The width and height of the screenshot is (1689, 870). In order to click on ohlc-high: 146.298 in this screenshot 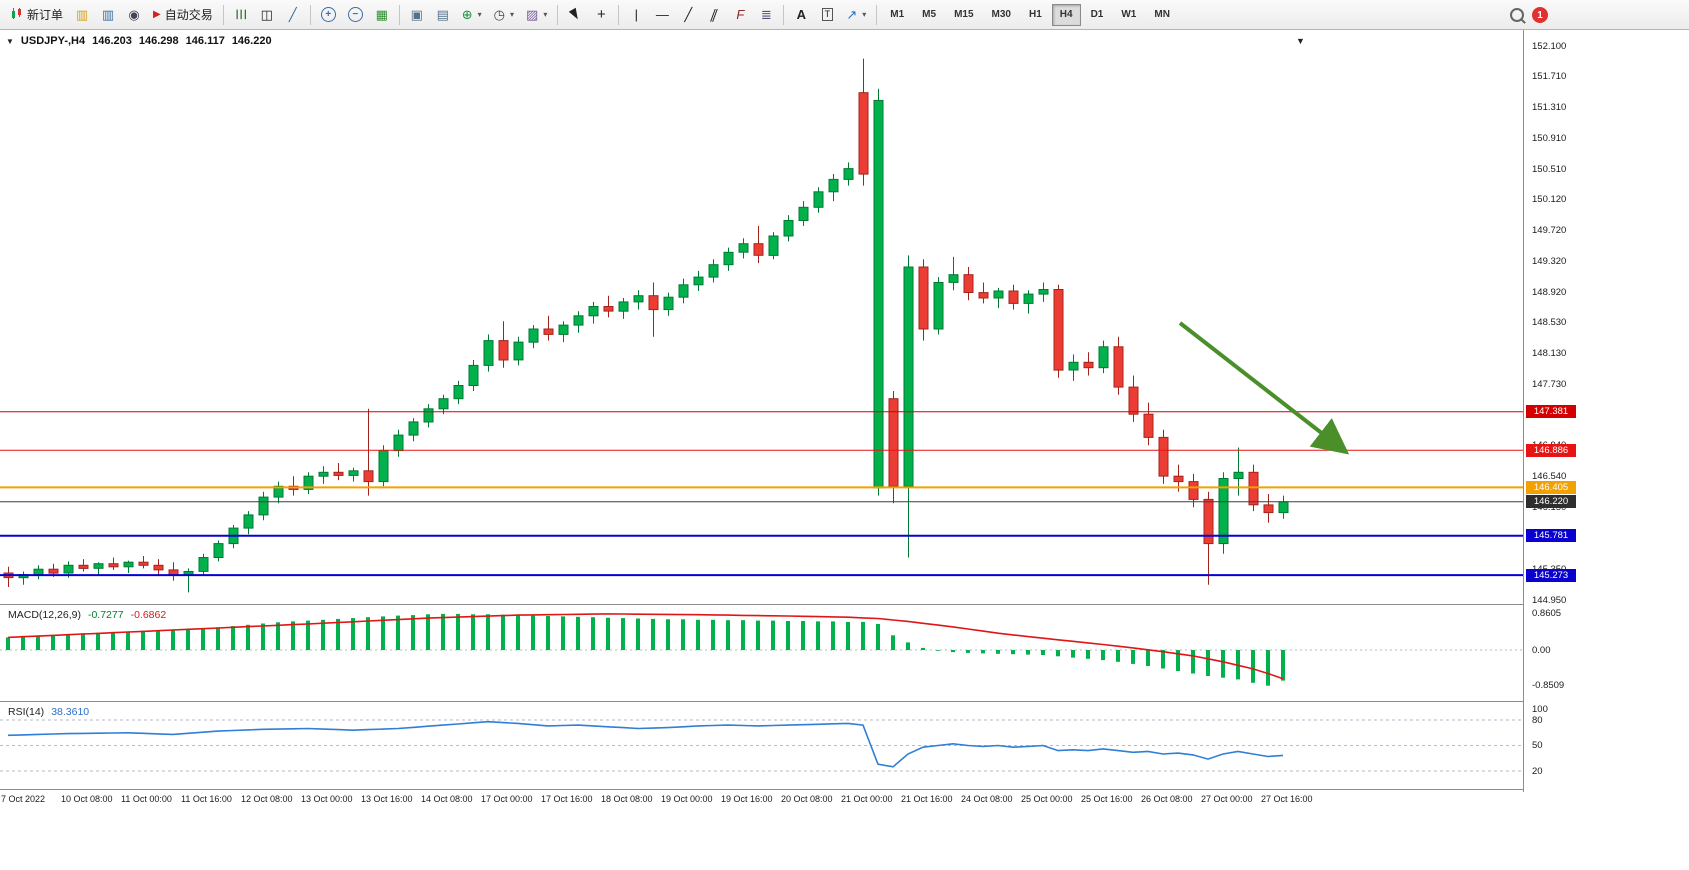, I will do `click(158, 41)`.